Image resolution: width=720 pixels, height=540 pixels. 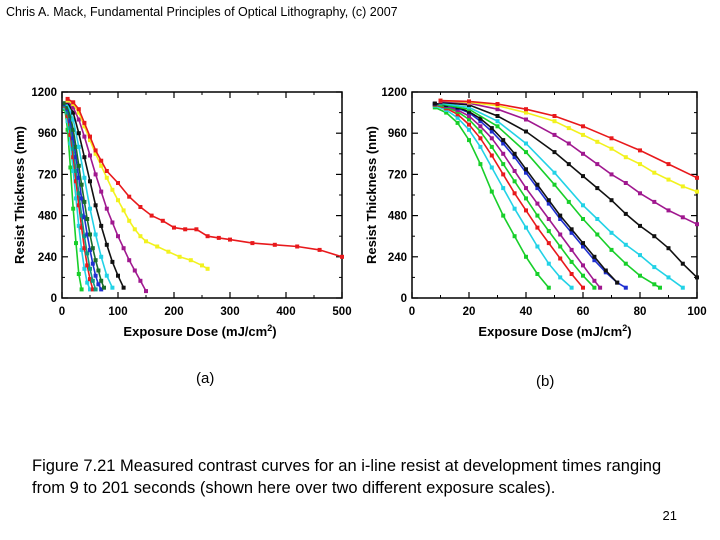 I want to click on series-line-cyan, so click(x=77, y=198).